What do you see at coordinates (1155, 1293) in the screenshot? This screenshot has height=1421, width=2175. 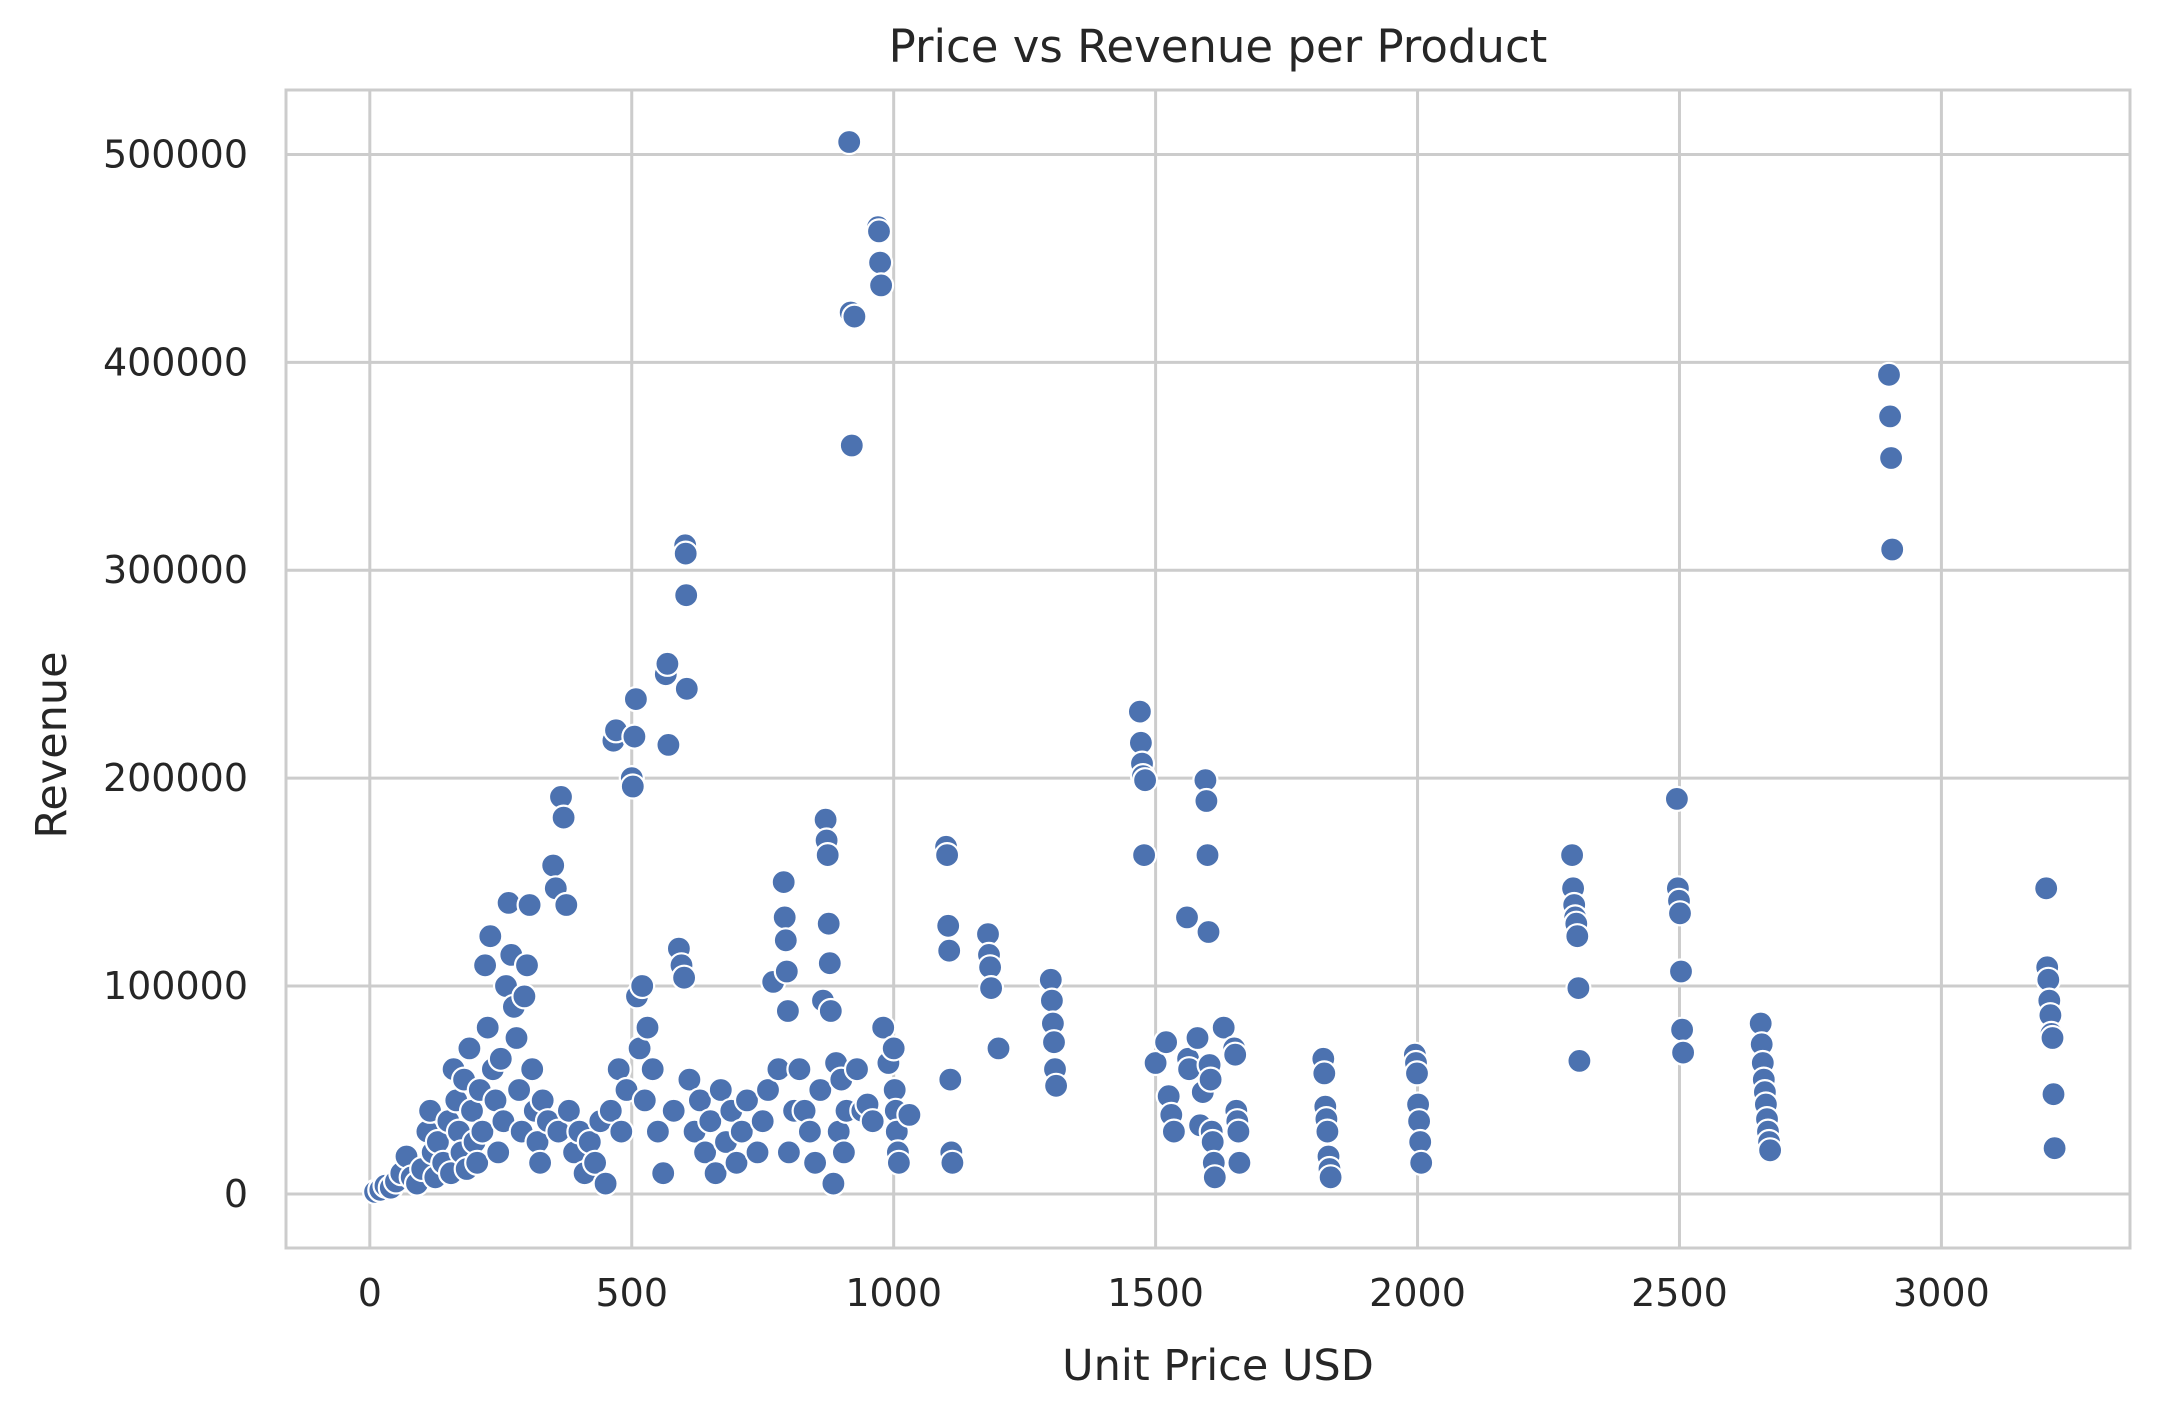 I see `x-tick-label: 1500` at bounding box center [1155, 1293].